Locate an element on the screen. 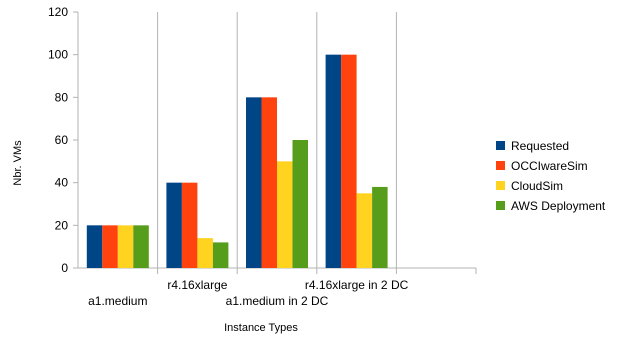 The width and height of the screenshot is (630, 343). legend-label: Requested is located at coordinates (540, 146).